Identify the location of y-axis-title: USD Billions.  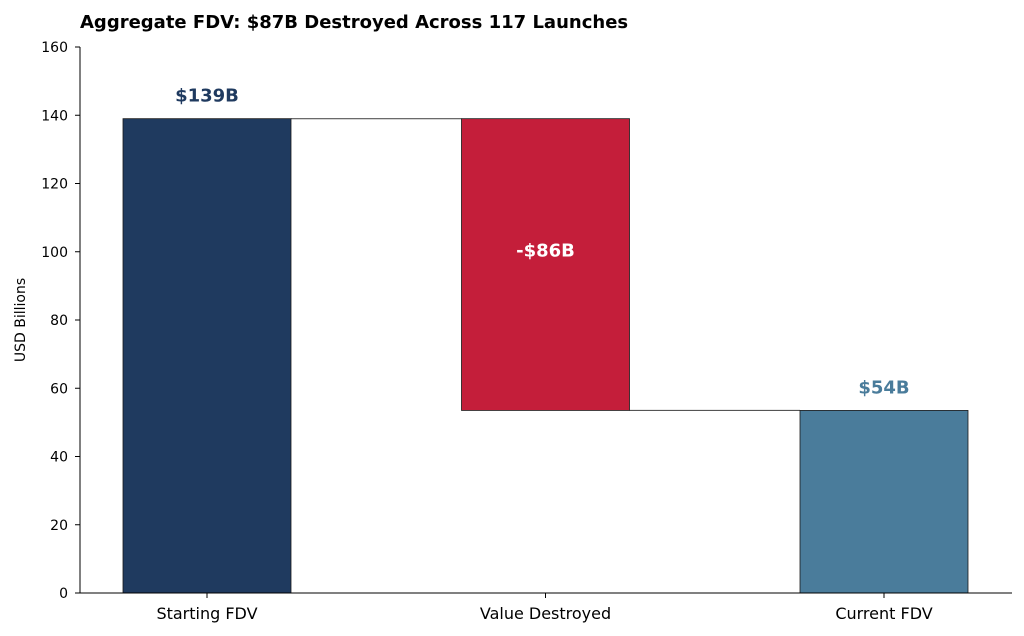
(21, 320).